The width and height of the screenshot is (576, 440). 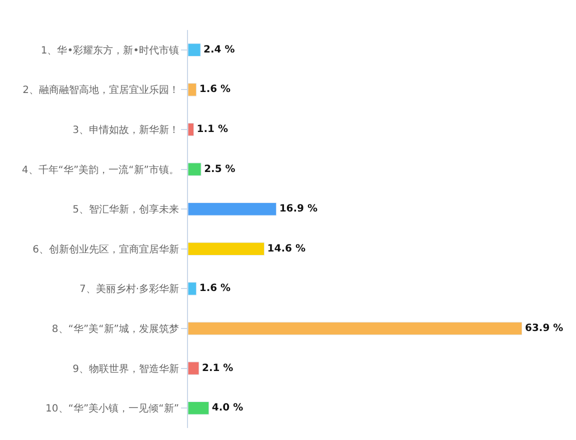 I want to click on data-label: 1.1 %, so click(x=212, y=129).